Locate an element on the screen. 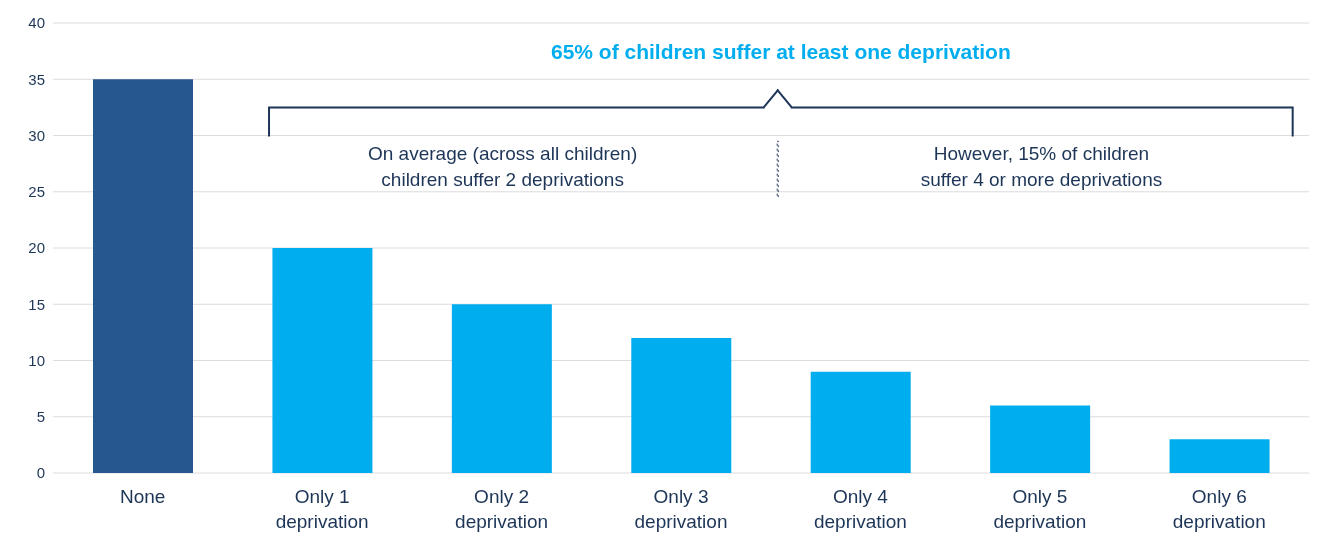 The height and width of the screenshot is (552, 1327). x-tick-label: Only 6 deprivation is located at coordinates (1219, 509).